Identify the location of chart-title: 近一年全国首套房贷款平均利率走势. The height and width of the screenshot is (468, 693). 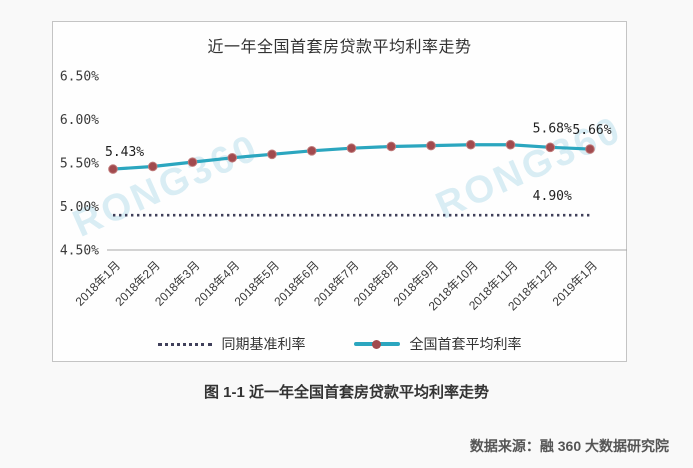
(339, 47).